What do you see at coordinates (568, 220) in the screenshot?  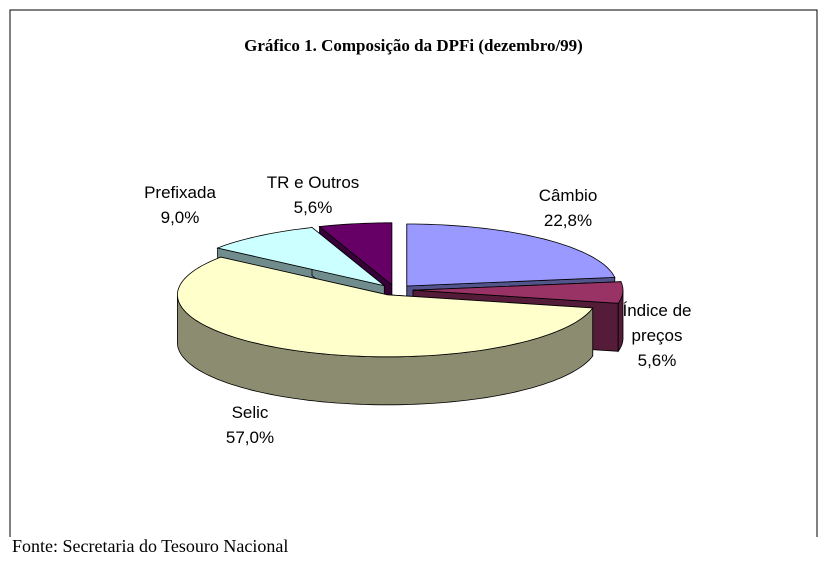 I see `label-value: 22,8%` at bounding box center [568, 220].